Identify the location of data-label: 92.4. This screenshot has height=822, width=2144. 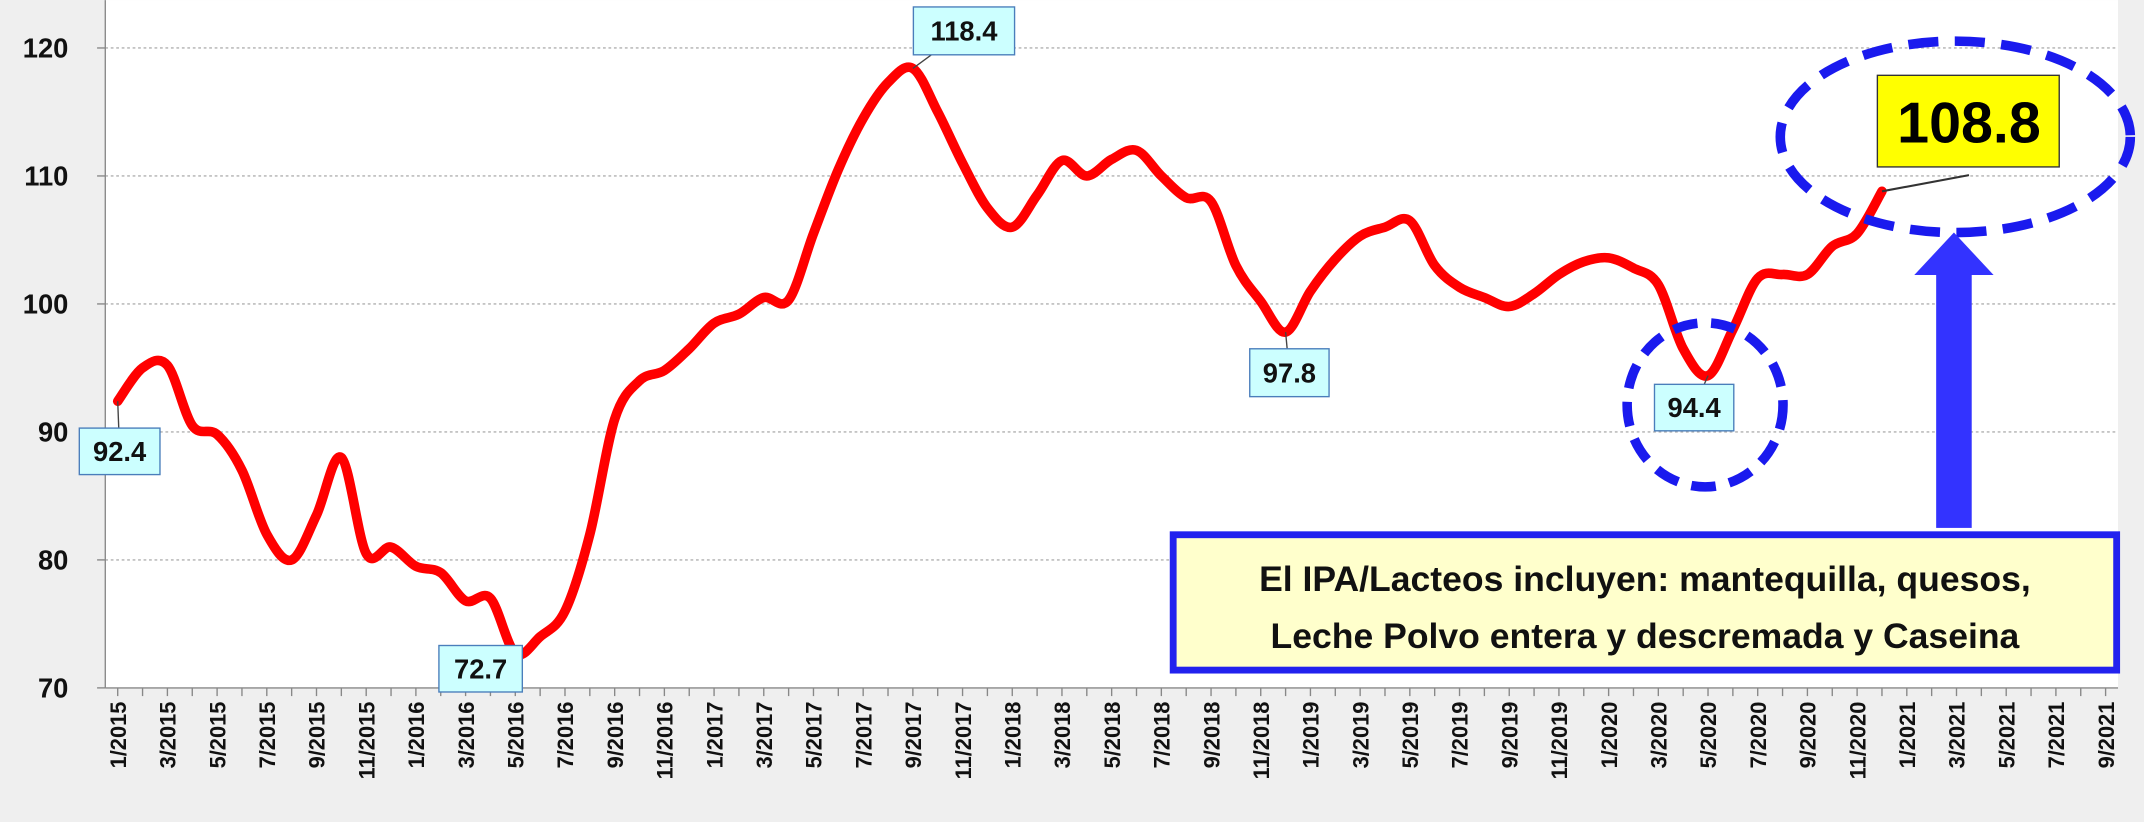
(120, 451).